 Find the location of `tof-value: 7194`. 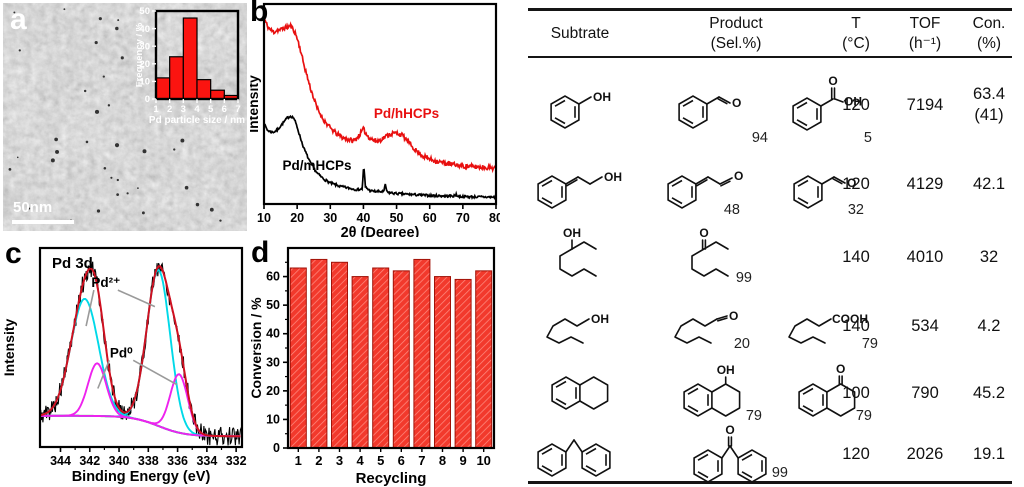

tof-value: 7194 is located at coordinates (925, 104).